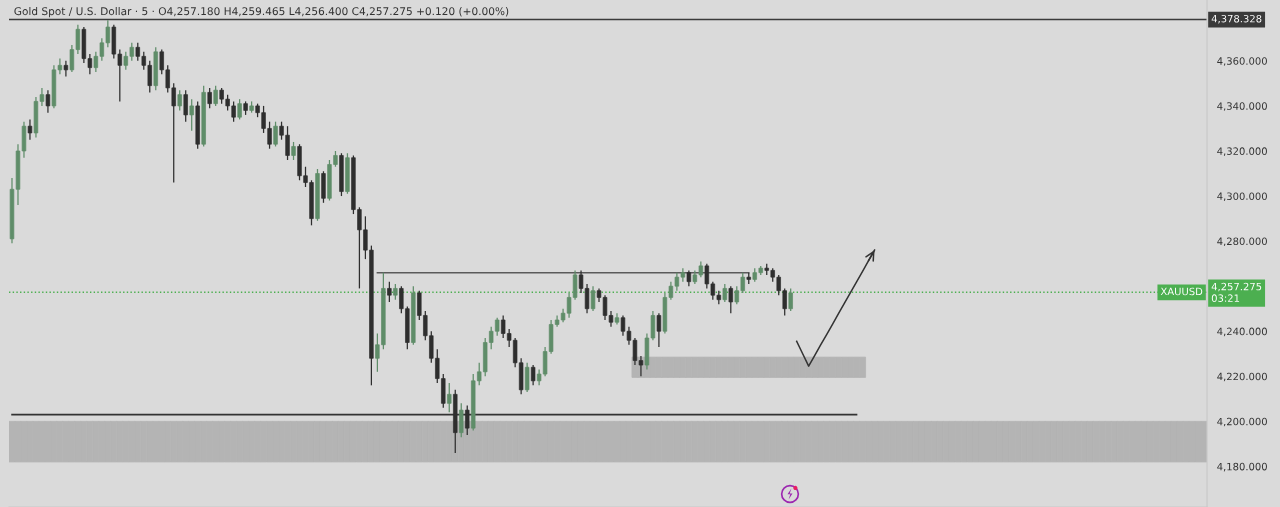 Image resolution: width=1280 pixels, height=507 pixels. Describe the element at coordinates (1236, 292) in the screenshot. I see `ref-line-label: 4,257.275 03:21` at that location.